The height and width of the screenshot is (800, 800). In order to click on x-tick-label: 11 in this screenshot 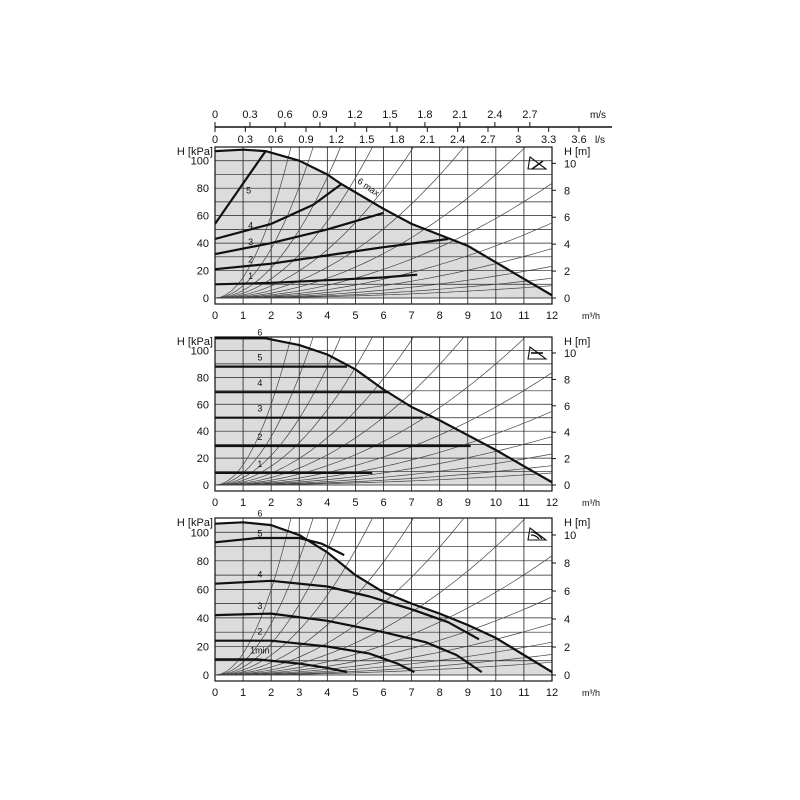, I will do `click(523, 693)`.